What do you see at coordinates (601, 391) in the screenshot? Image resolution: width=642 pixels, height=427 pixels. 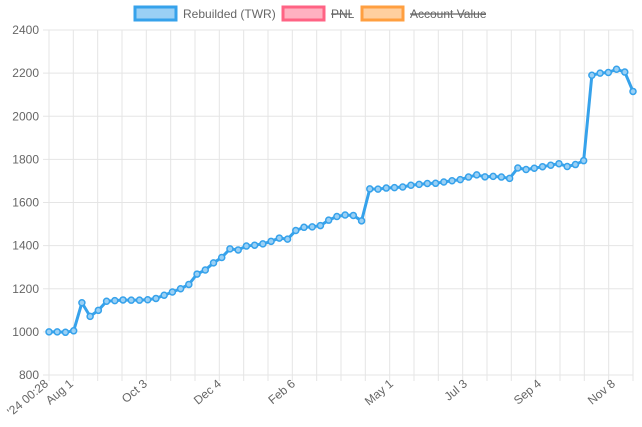 I see `x-tick-label: Nov 8` at bounding box center [601, 391].